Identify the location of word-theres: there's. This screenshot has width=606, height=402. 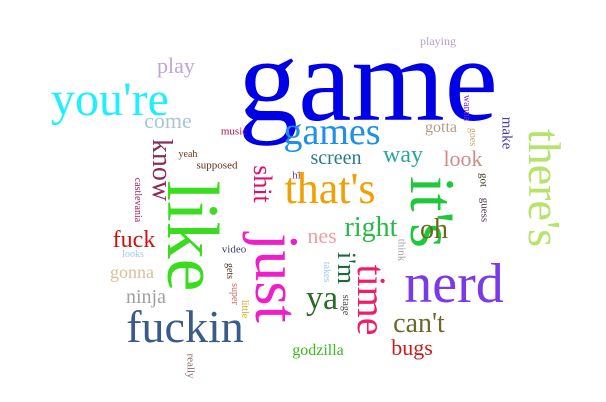
(544, 188).